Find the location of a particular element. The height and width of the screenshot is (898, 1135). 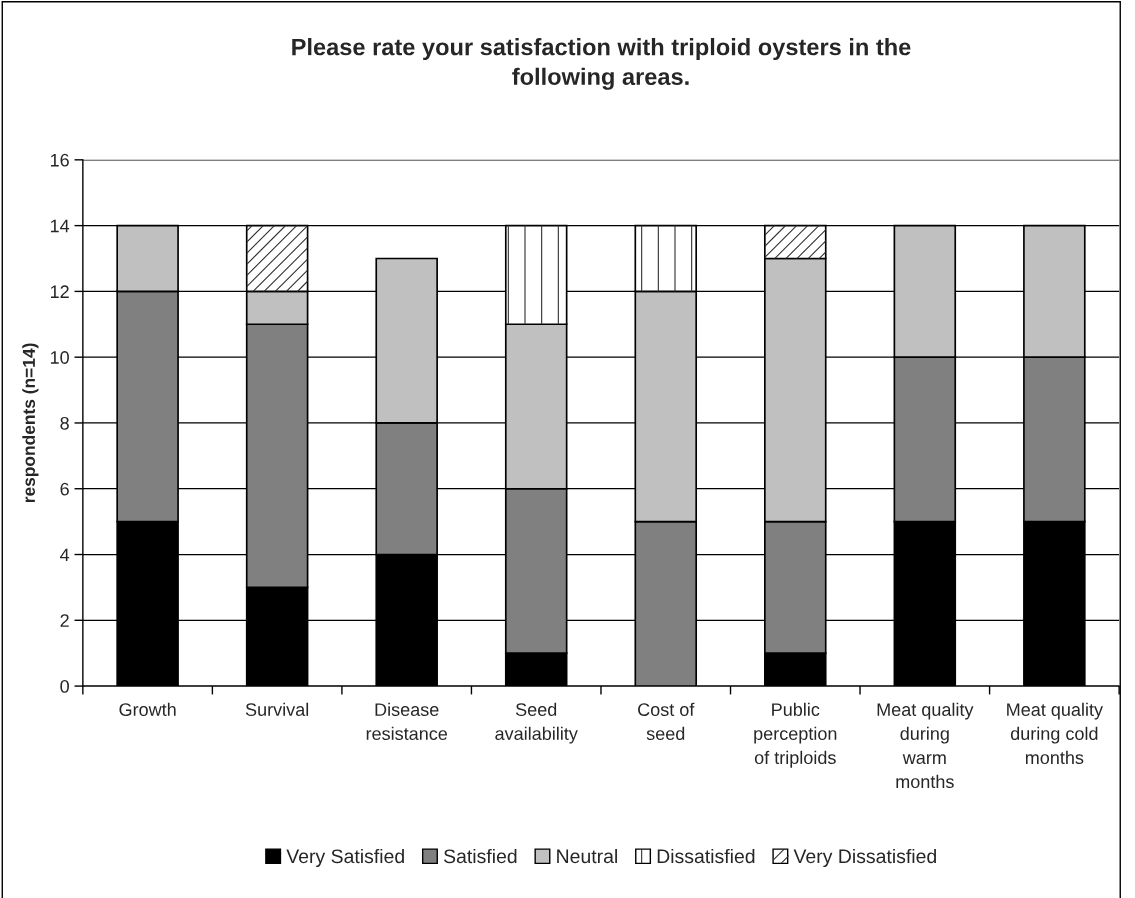

legend-label: Very Dissatisfied is located at coordinates (864, 858).